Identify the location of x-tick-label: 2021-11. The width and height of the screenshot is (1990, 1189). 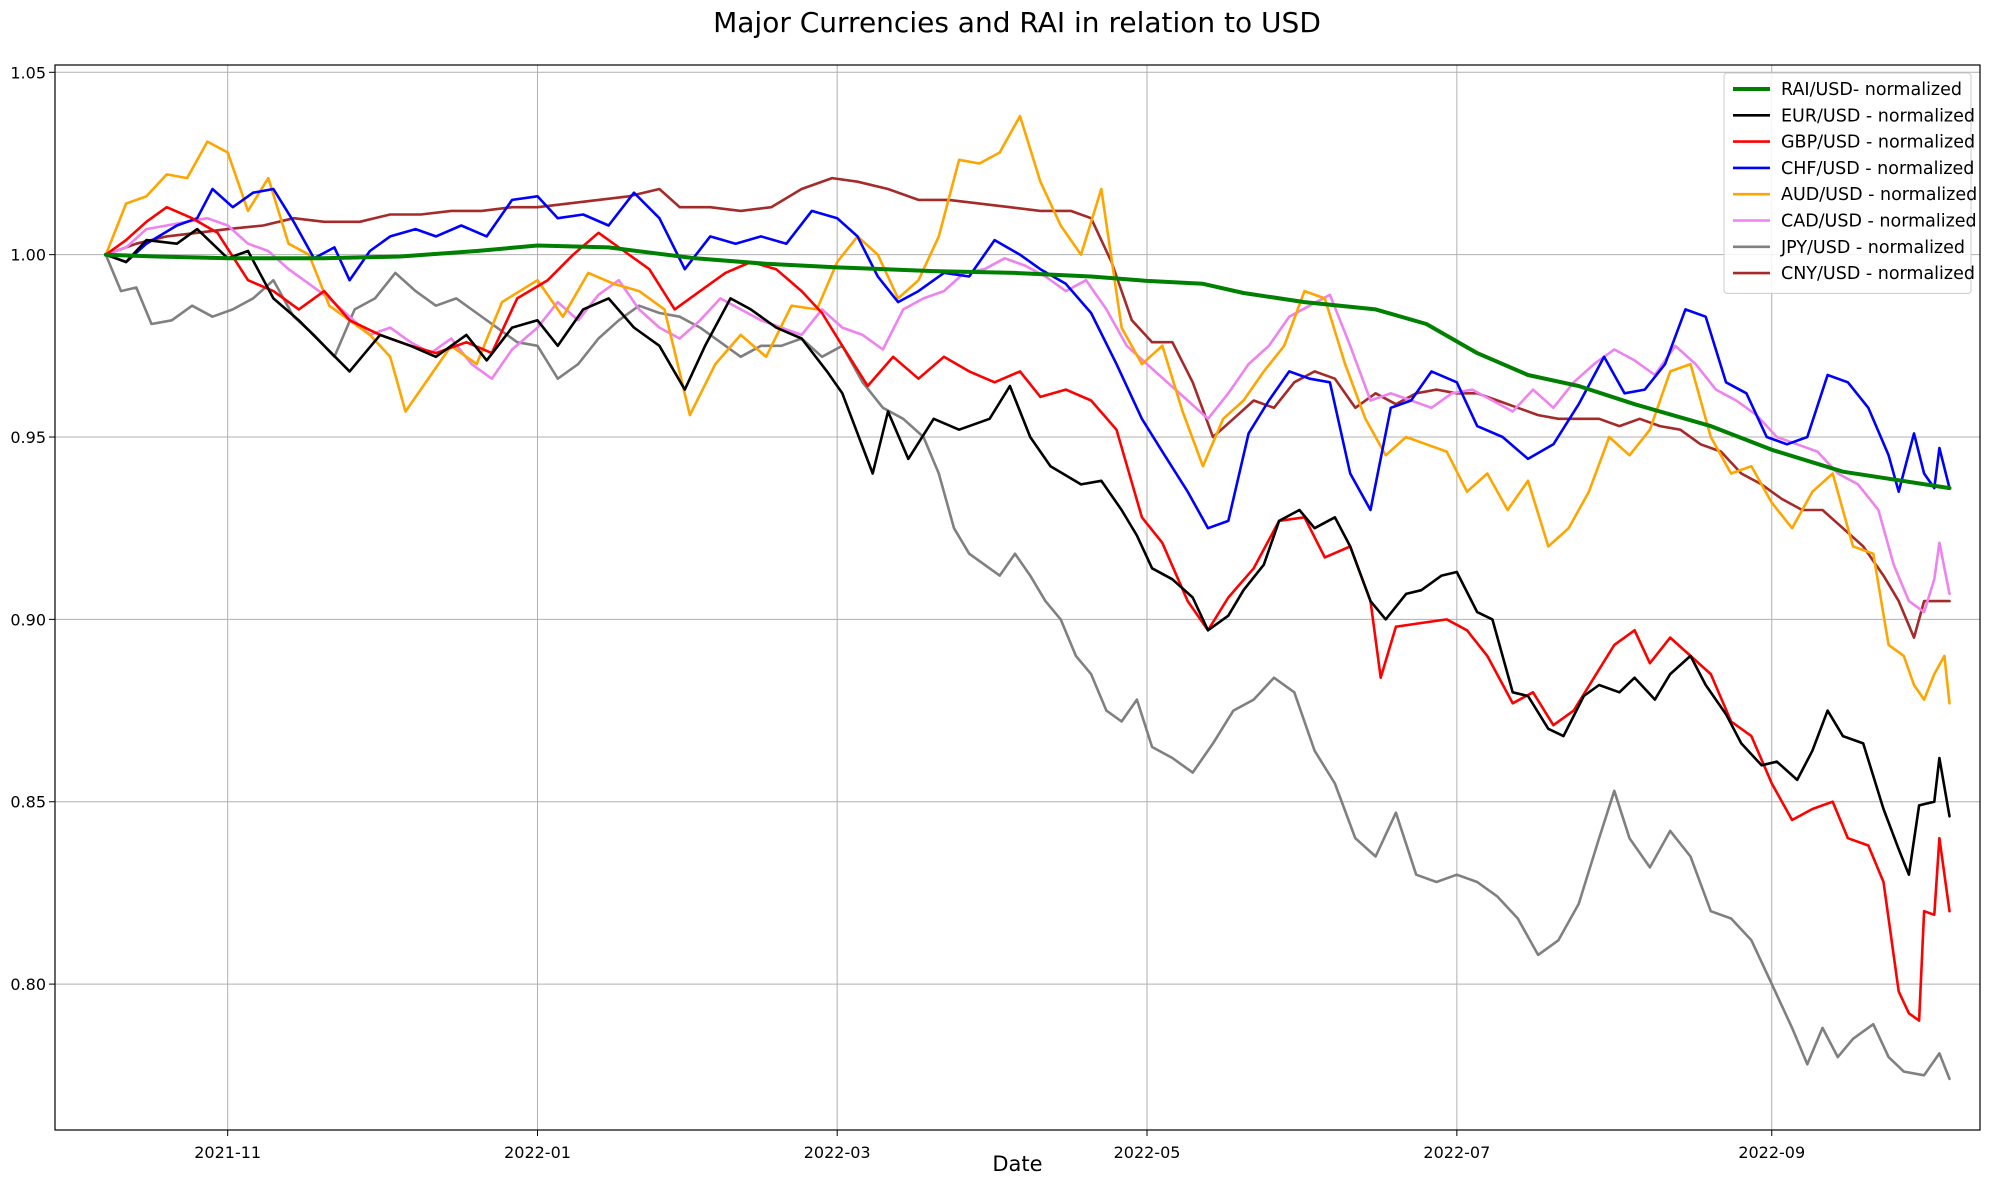
(227, 1152).